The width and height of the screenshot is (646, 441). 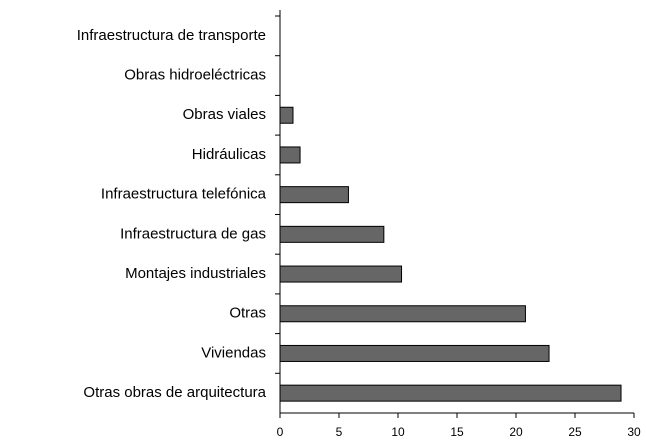 I want to click on x-tick-label: 5, so click(x=339, y=432).